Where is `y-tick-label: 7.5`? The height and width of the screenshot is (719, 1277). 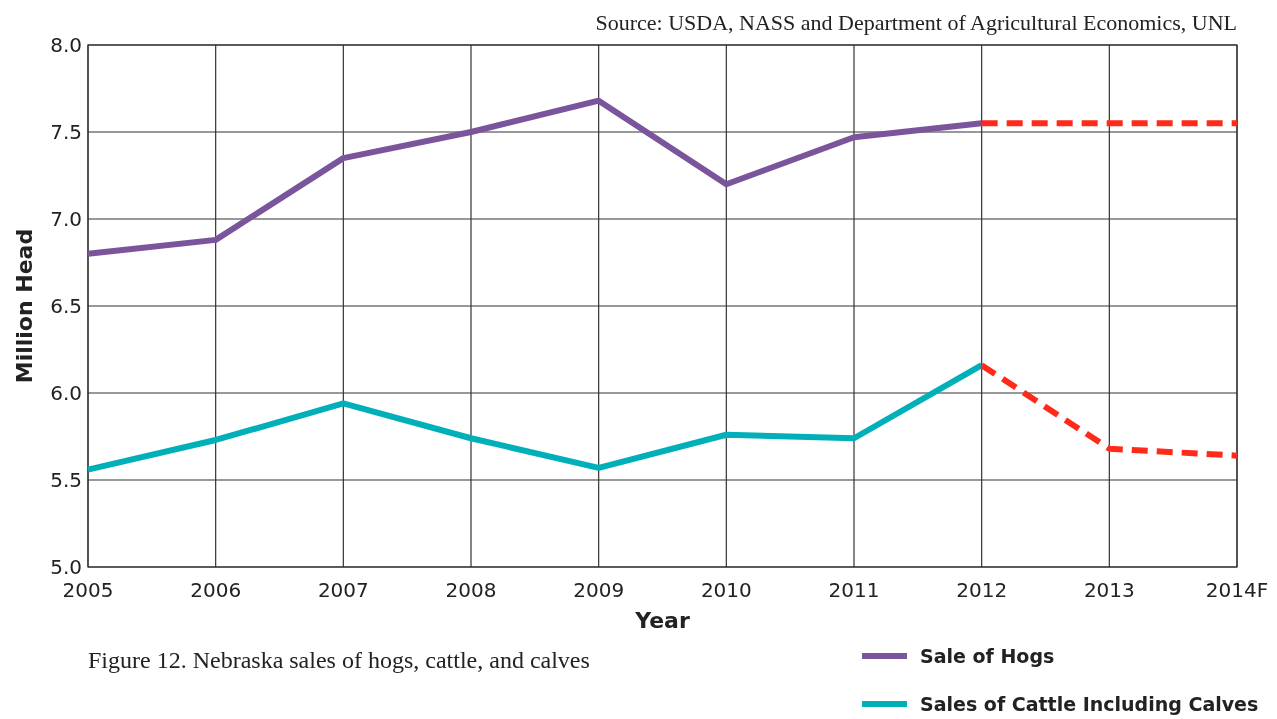
y-tick-label: 7.5 is located at coordinates (66, 132).